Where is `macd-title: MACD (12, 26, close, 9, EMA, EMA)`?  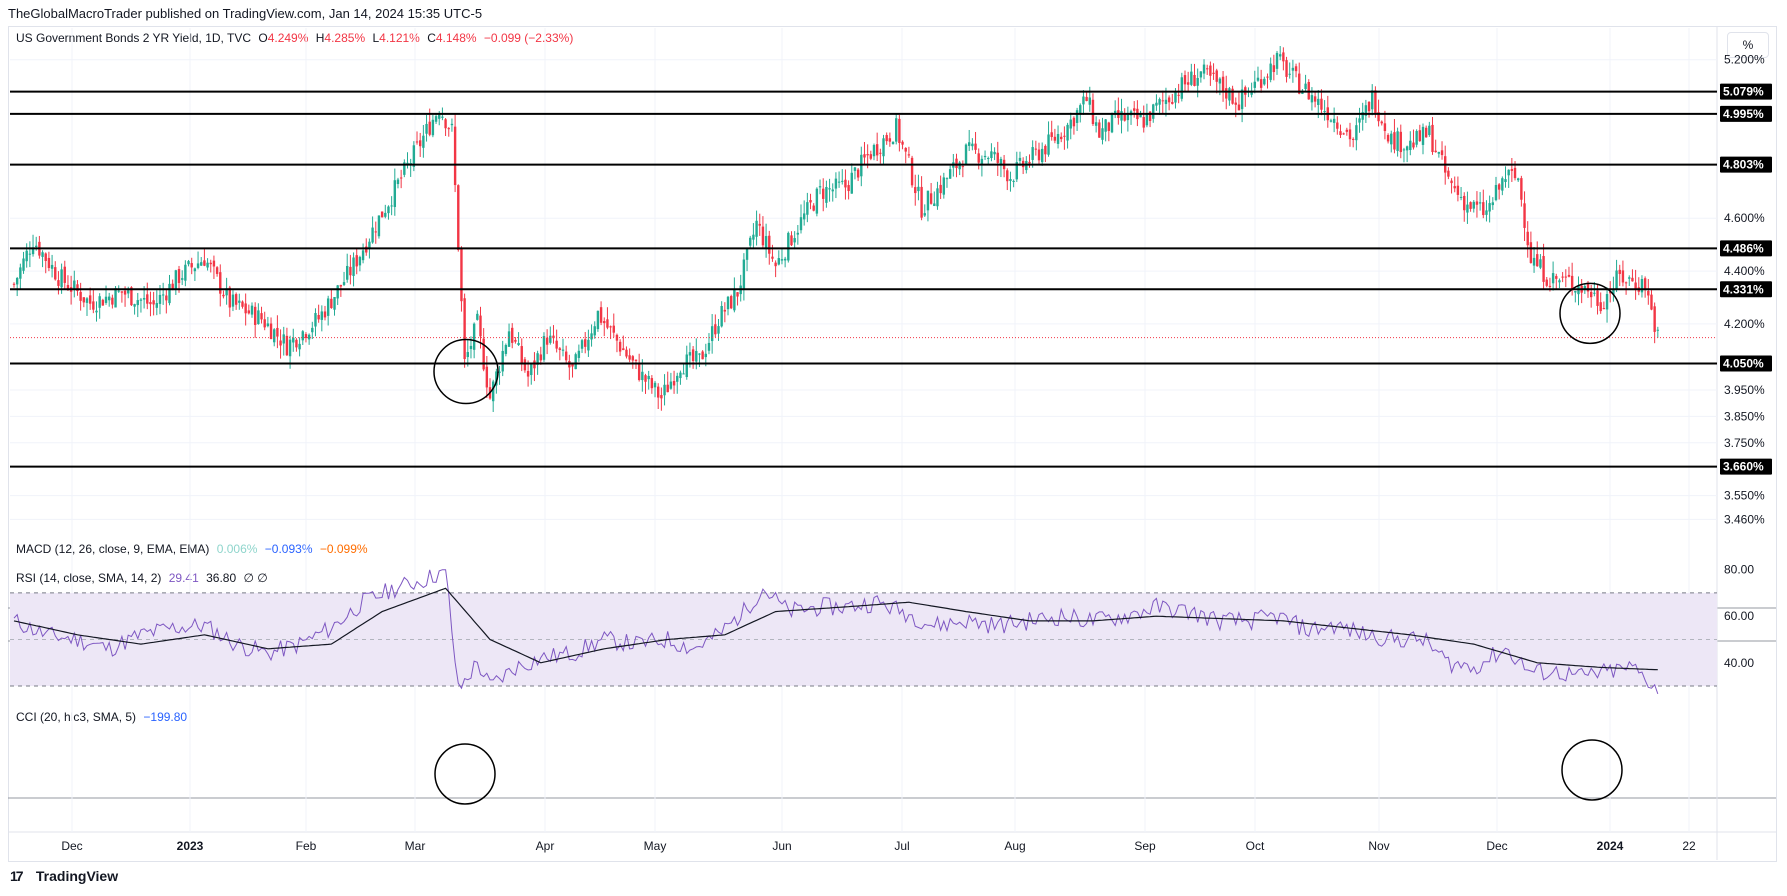 macd-title: MACD (12, 26, close, 9, EMA, EMA) is located at coordinates (113, 549).